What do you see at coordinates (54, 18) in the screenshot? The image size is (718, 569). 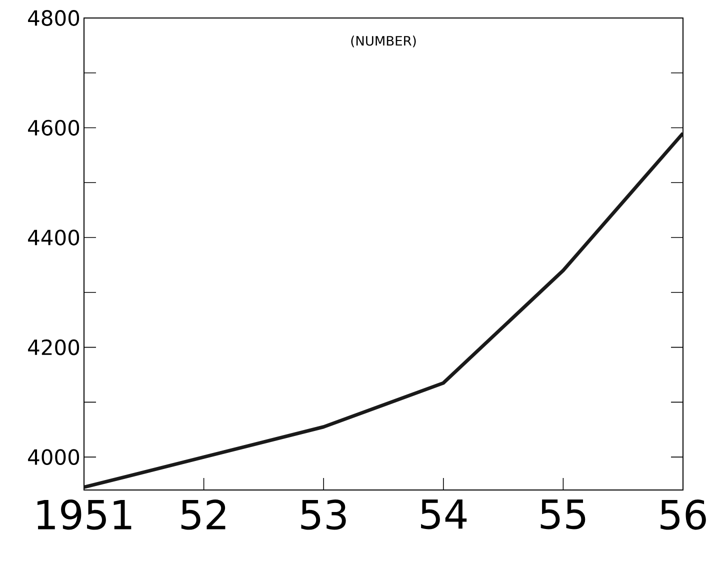 I see `y-tick-label: 4800` at bounding box center [54, 18].